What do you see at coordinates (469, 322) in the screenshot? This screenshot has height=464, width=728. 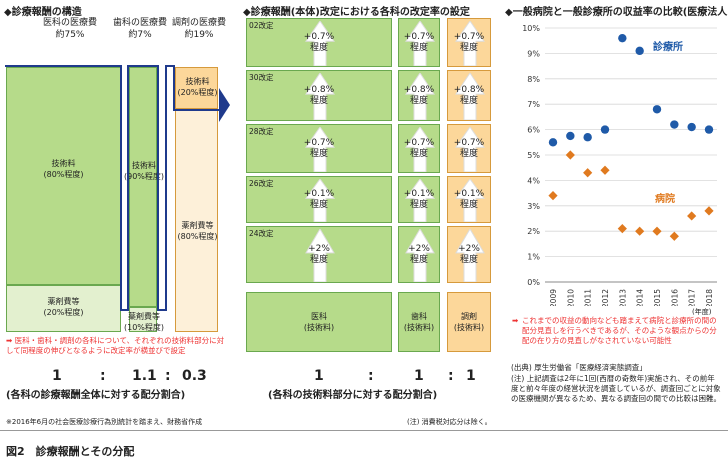 I see `bottom-chozai: 調剤 (技術料)` at bounding box center [469, 322].